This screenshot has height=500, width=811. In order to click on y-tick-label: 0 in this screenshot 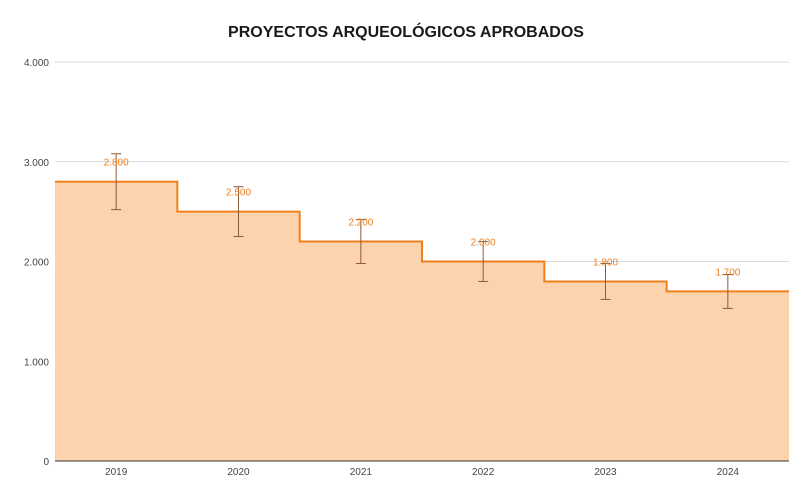, I will do `click(46, 462)`.